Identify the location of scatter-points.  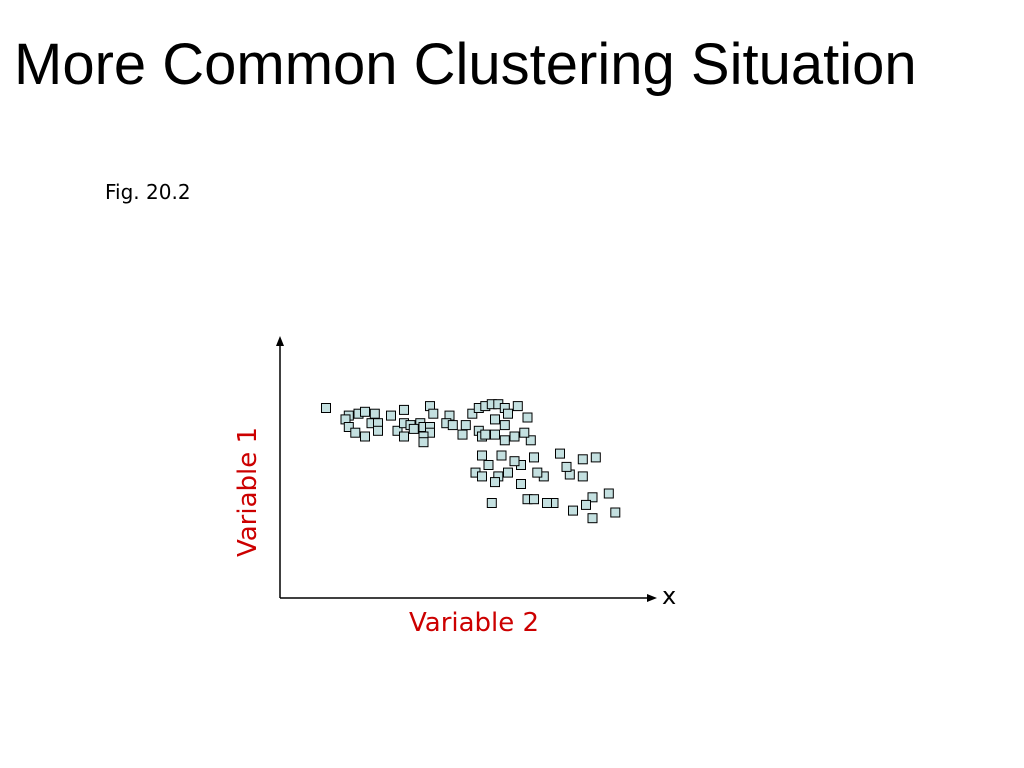
(471, 461).